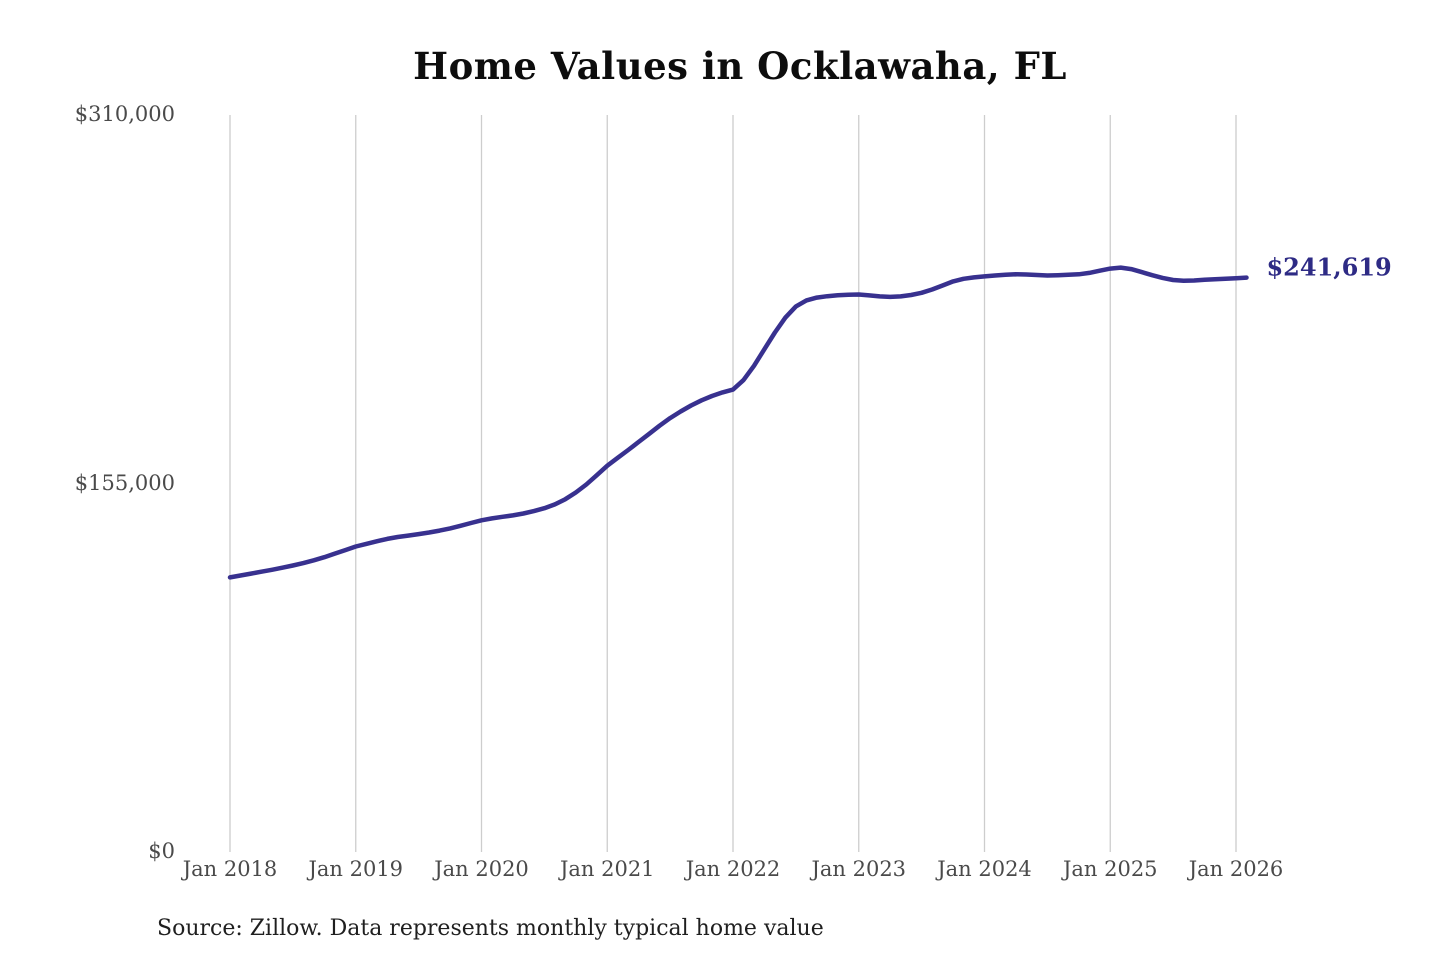 This screenshot has width=1440, height=960. I want to click on x-axis-label: Jan 2025, so click(1110, 869).